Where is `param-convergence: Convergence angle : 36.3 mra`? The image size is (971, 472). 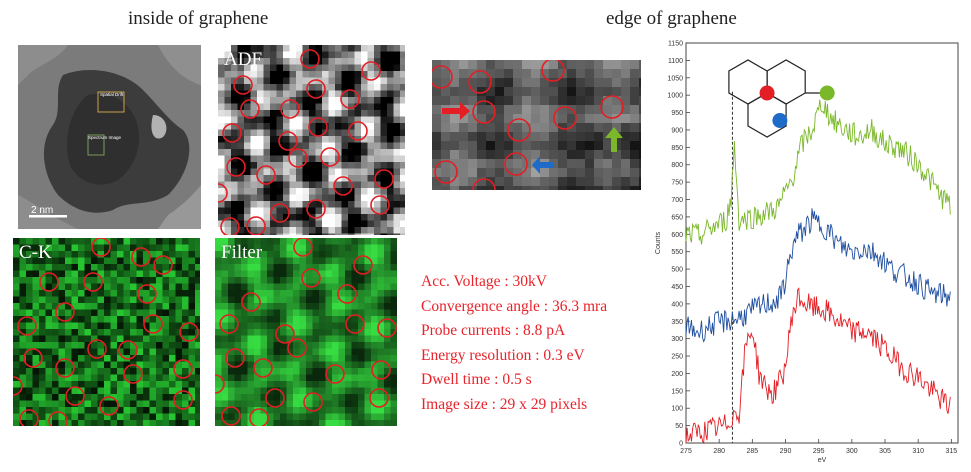 param-convergence: Convergence angle : 36.3 mra is located at coordinates (514, 306).